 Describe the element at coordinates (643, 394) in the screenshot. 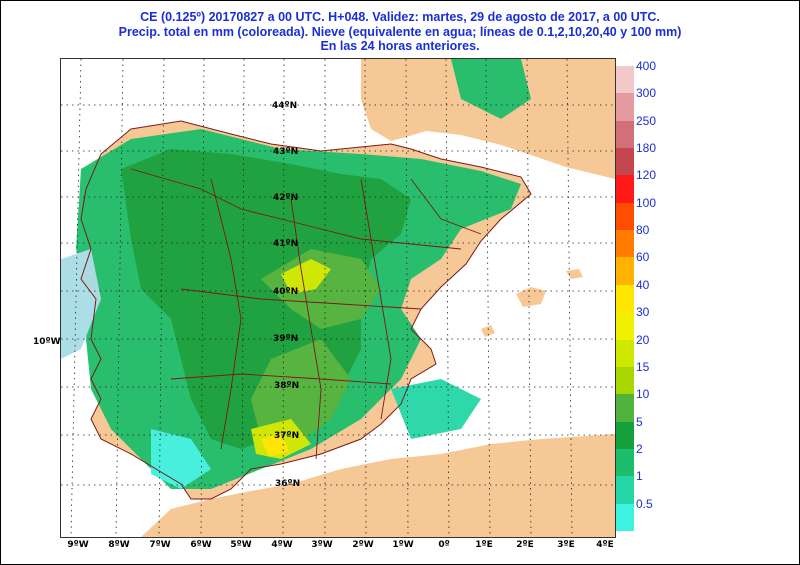

I see `legend-label: 10` at that location.